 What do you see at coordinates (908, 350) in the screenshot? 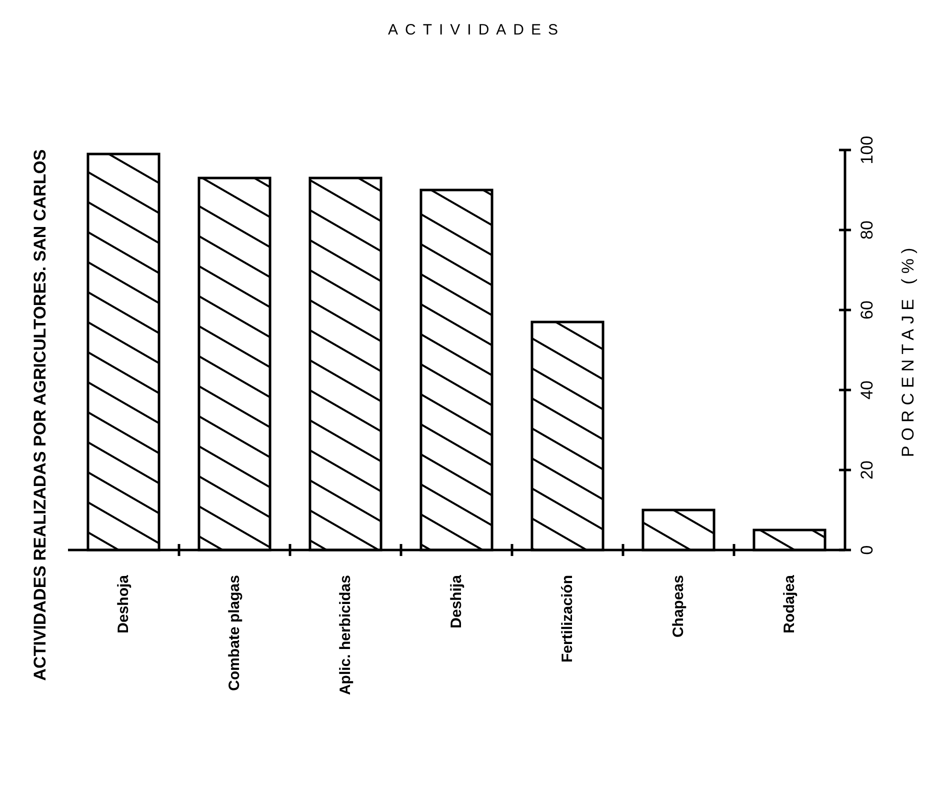
I see `y-axis-title: PORCENTAJE (%)` at bounding box center [908, 350].